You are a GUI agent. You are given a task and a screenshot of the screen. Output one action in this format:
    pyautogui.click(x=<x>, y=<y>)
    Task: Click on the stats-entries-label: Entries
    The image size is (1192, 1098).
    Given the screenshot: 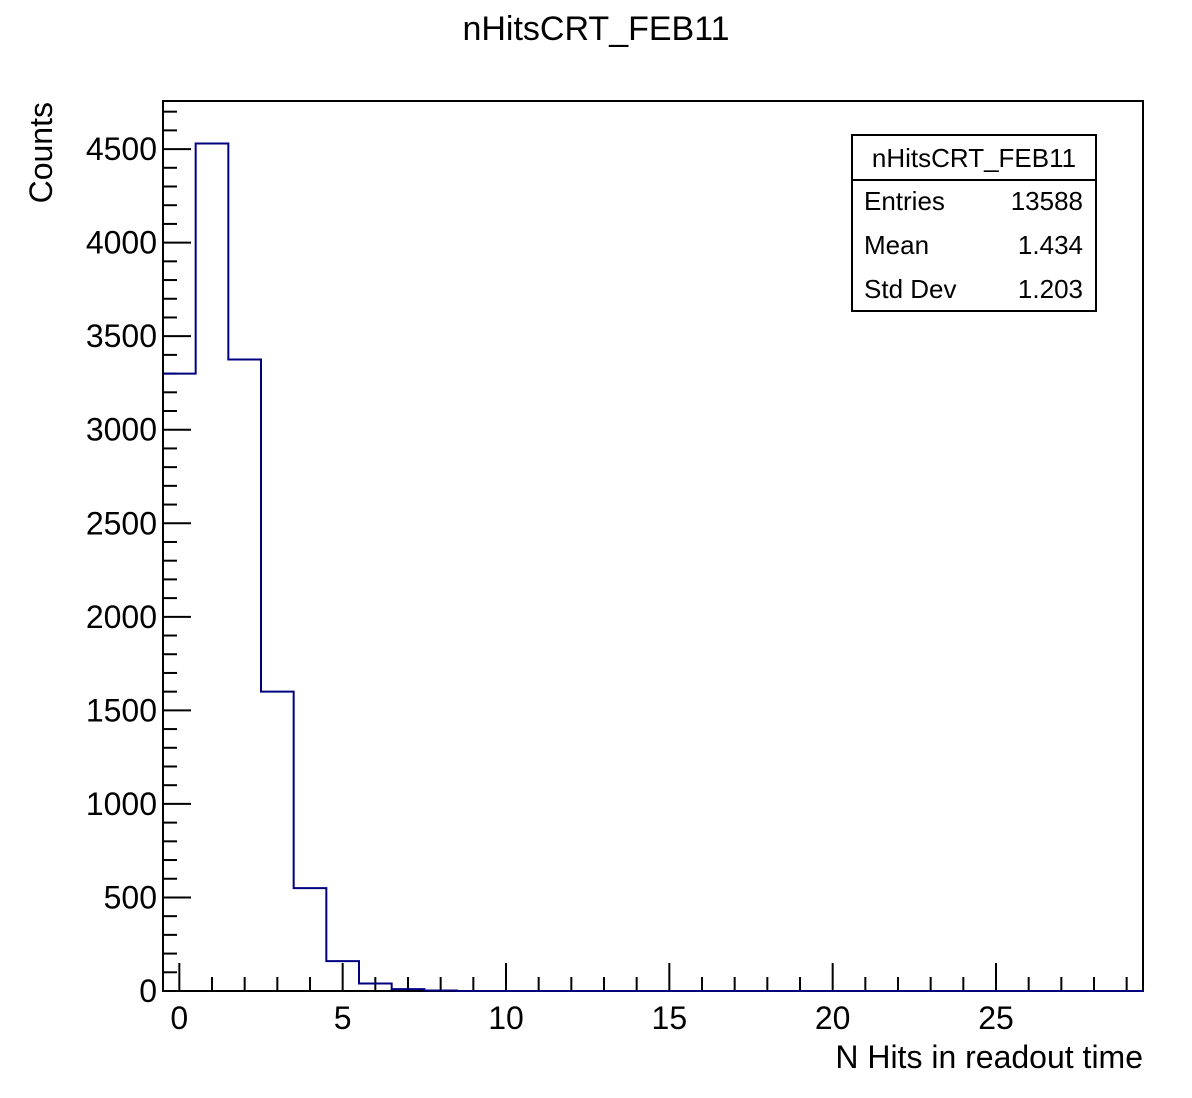 What is the action you would take?
    pyautogui.click(x=904, y=201)
    